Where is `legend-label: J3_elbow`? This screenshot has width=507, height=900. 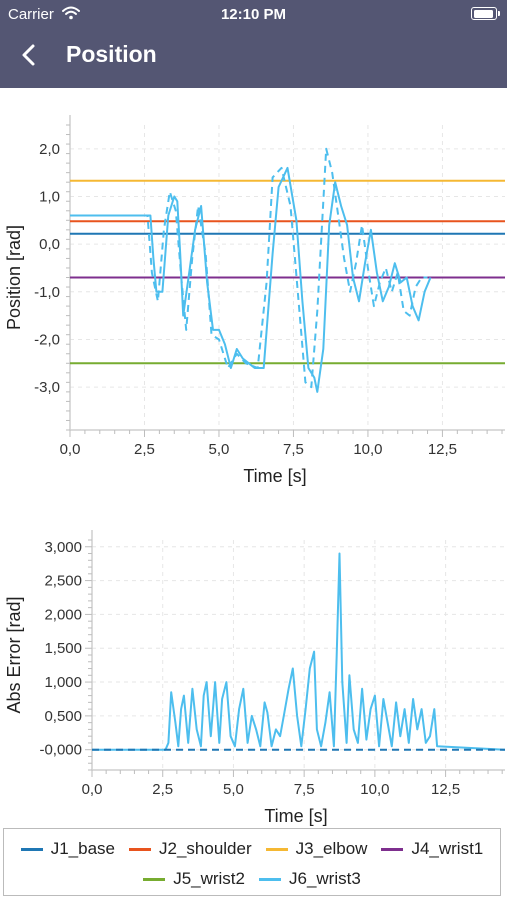 legend-label: J3_elbow is located at coordinates (331, 848).